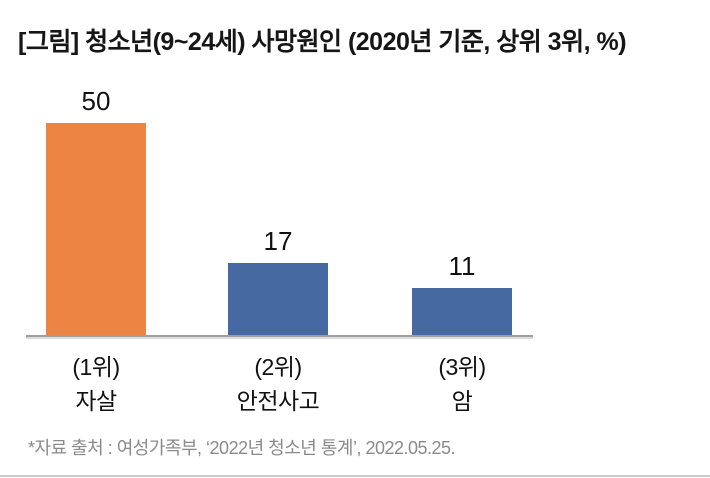  I want to click on bar-value-label: 50, so click(96, 101).